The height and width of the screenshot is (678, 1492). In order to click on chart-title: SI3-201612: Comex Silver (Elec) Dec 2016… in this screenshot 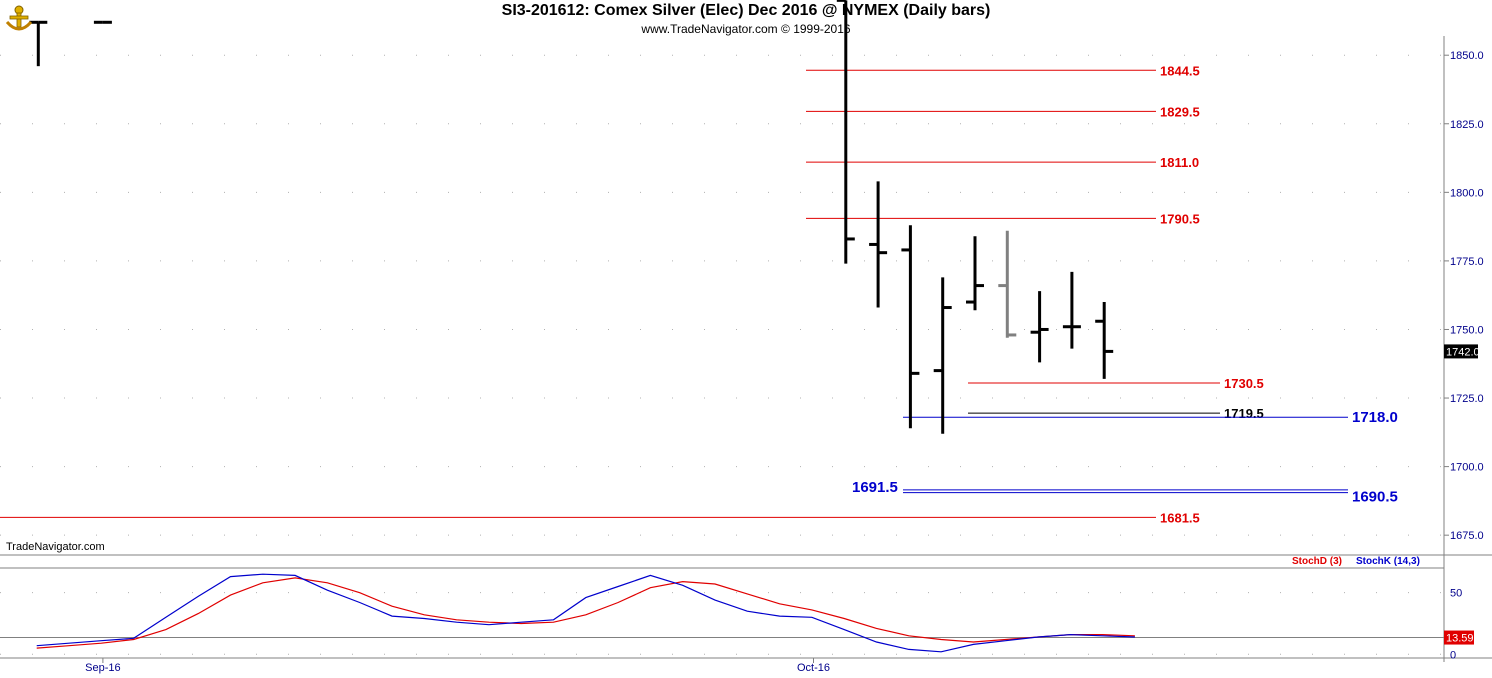, I will do `click(746, 10)`.